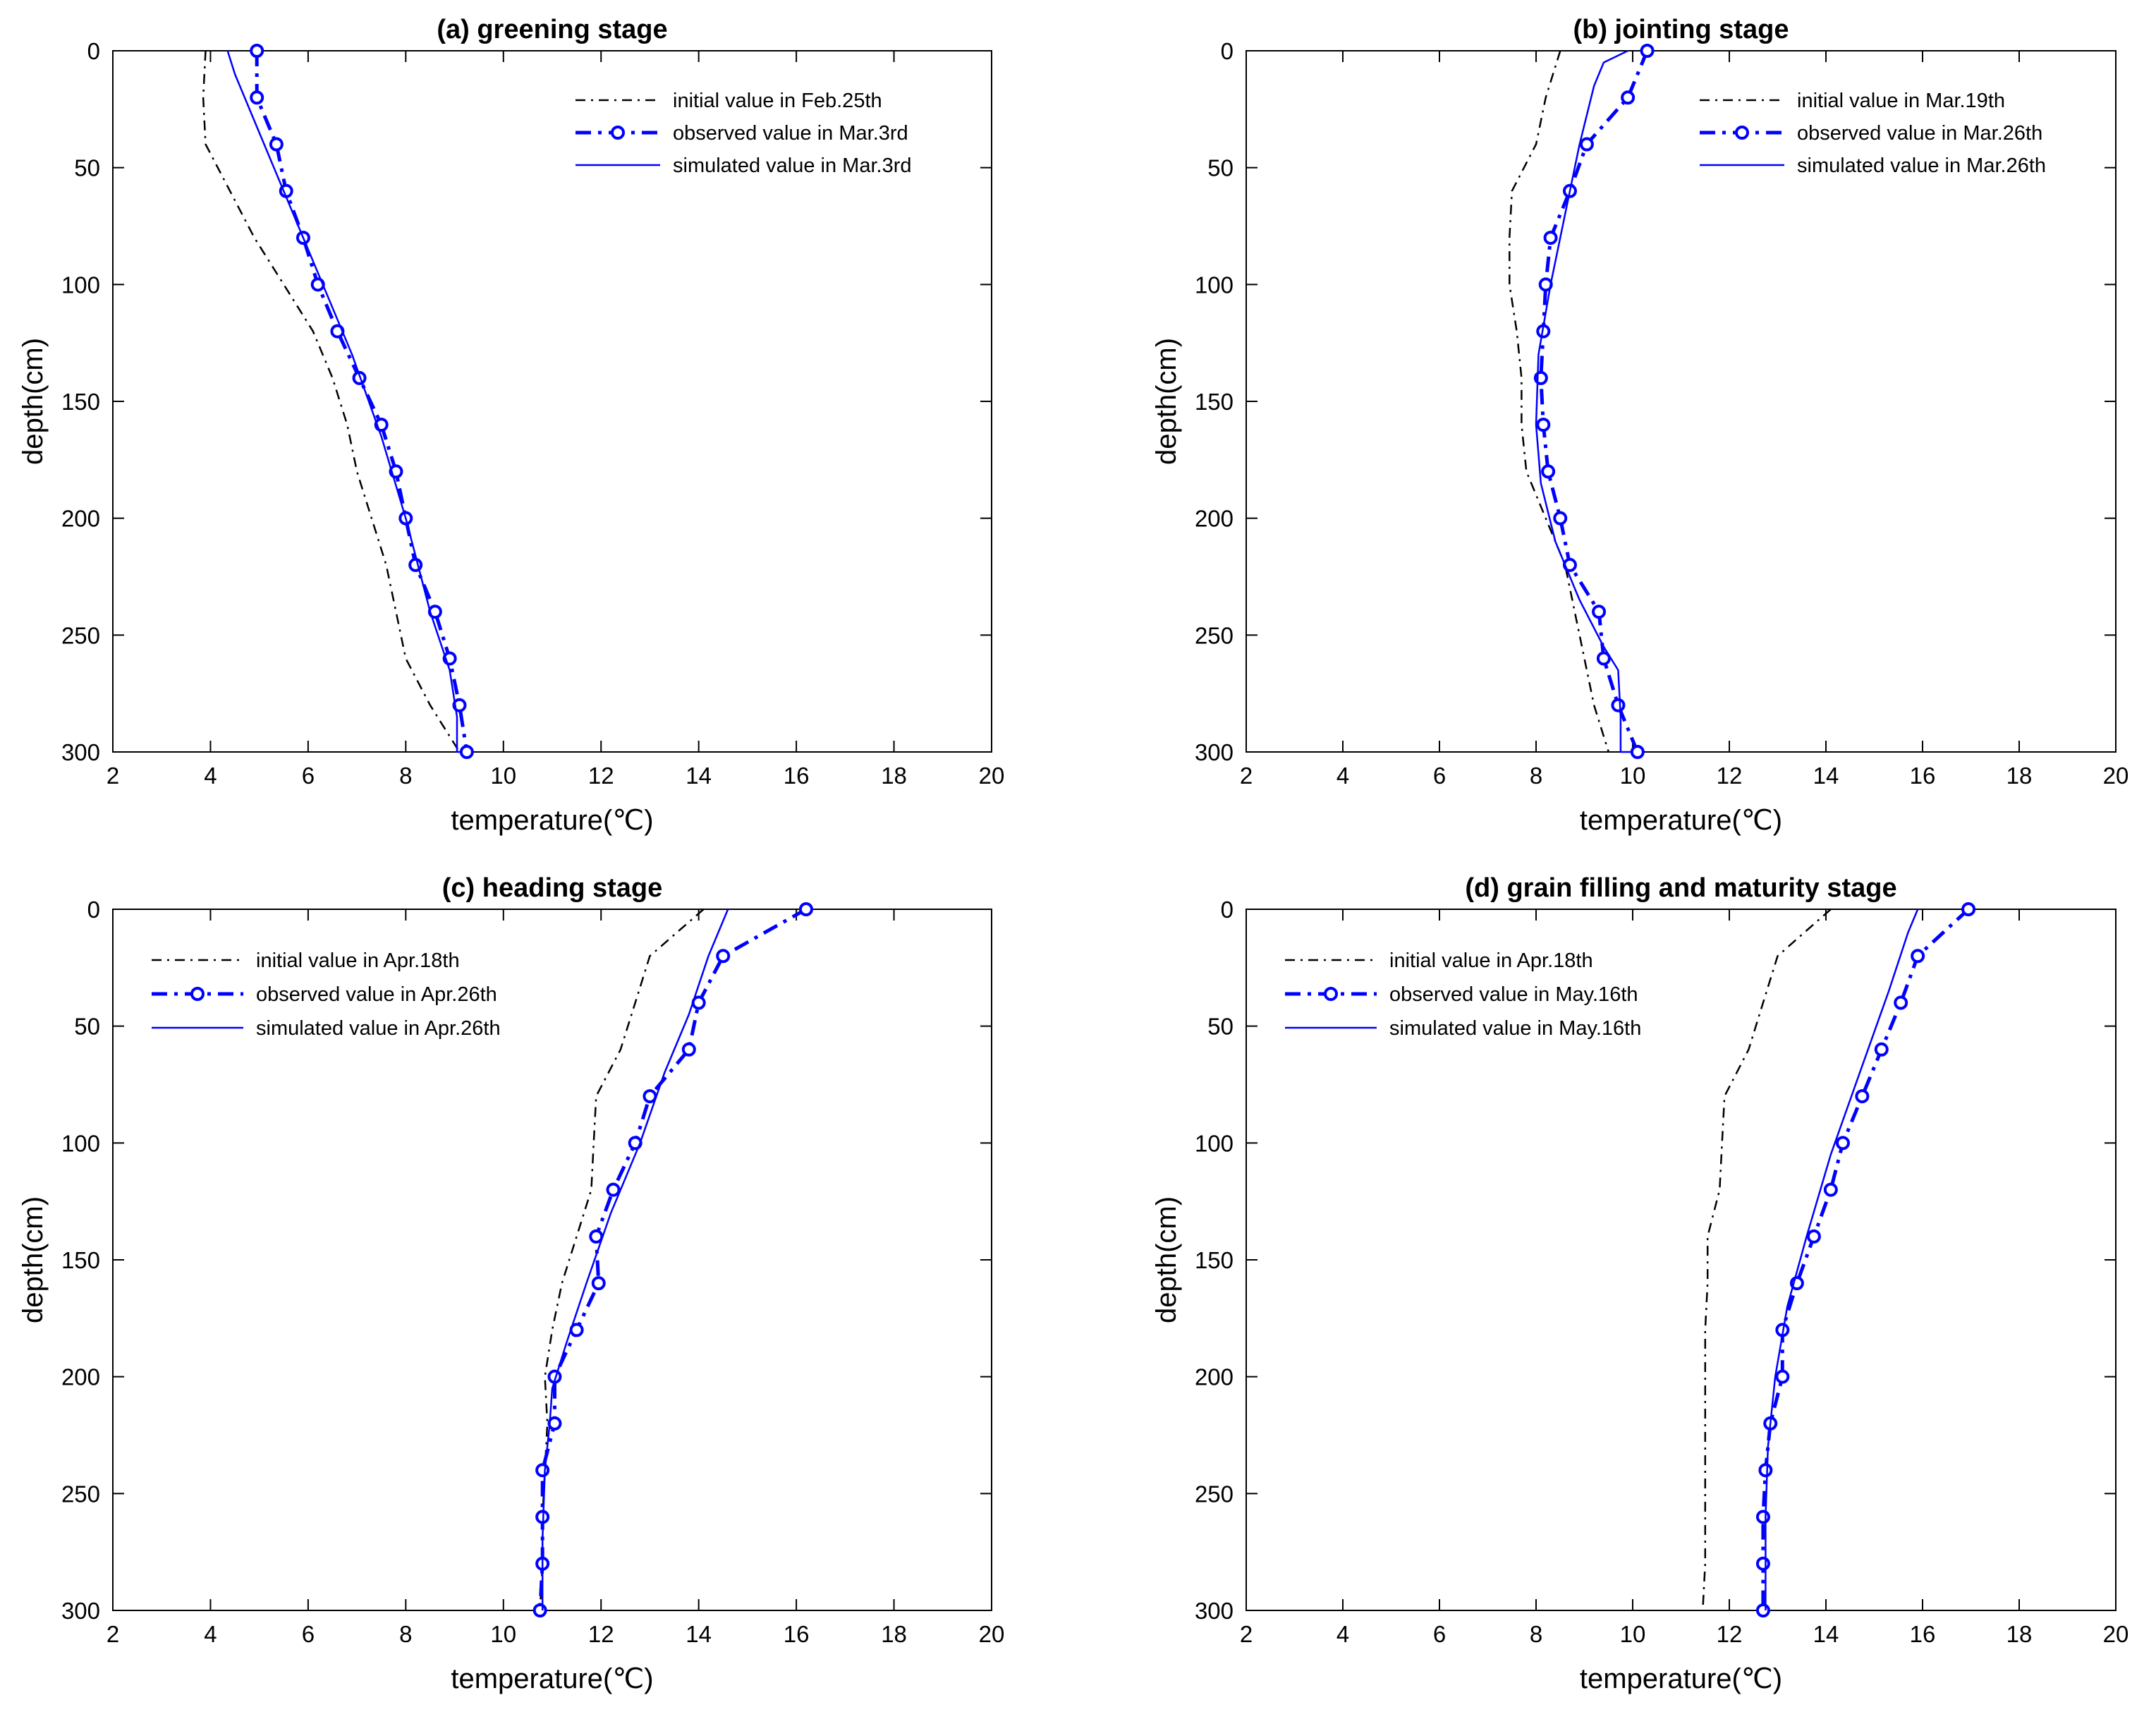 Image resolution: width=2156 pixels, height=1712 pixels. I want to click on legend-label: observed value in Mar.3rd, so click(791, 133).